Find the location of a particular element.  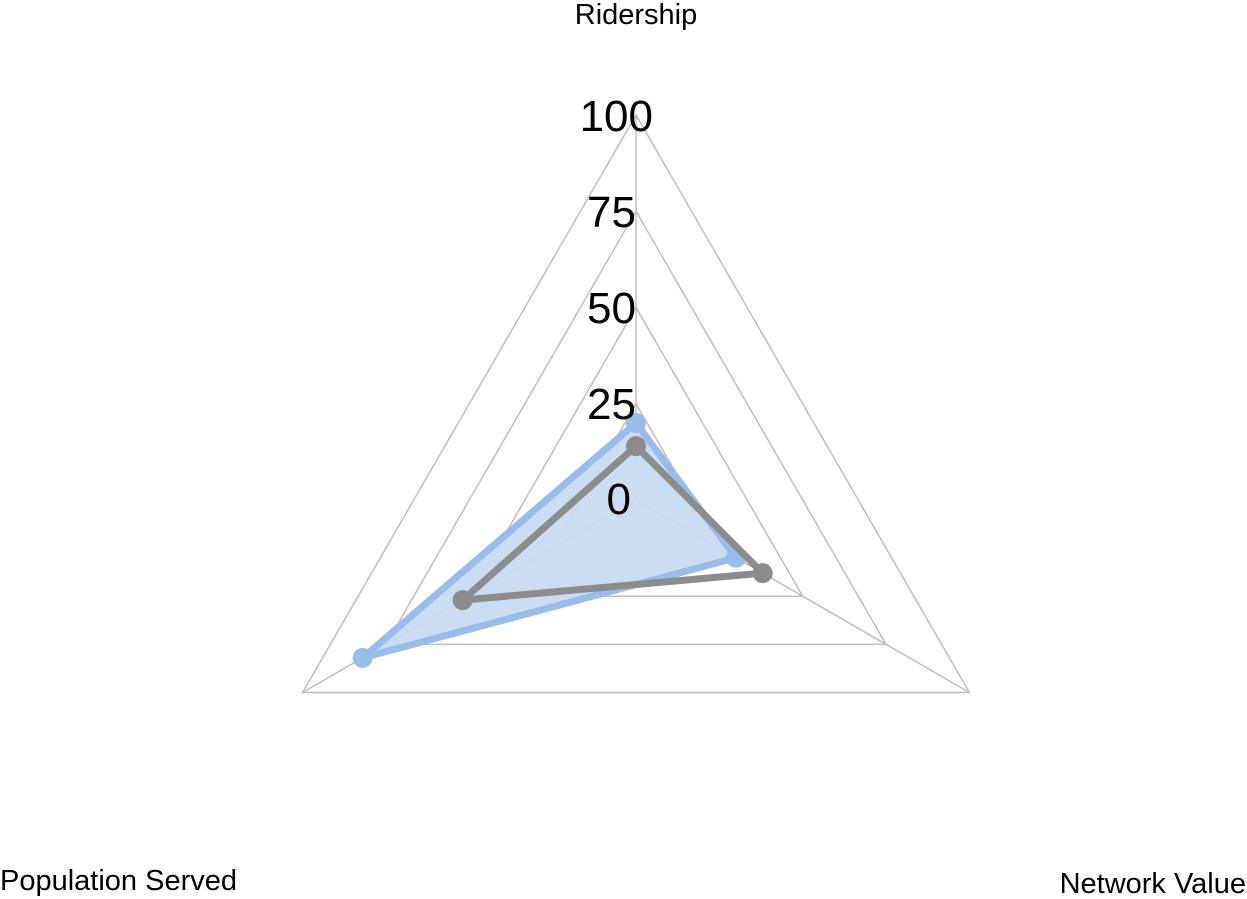

axis-label-population-served: Population Served is located at coordinates (118, 881).